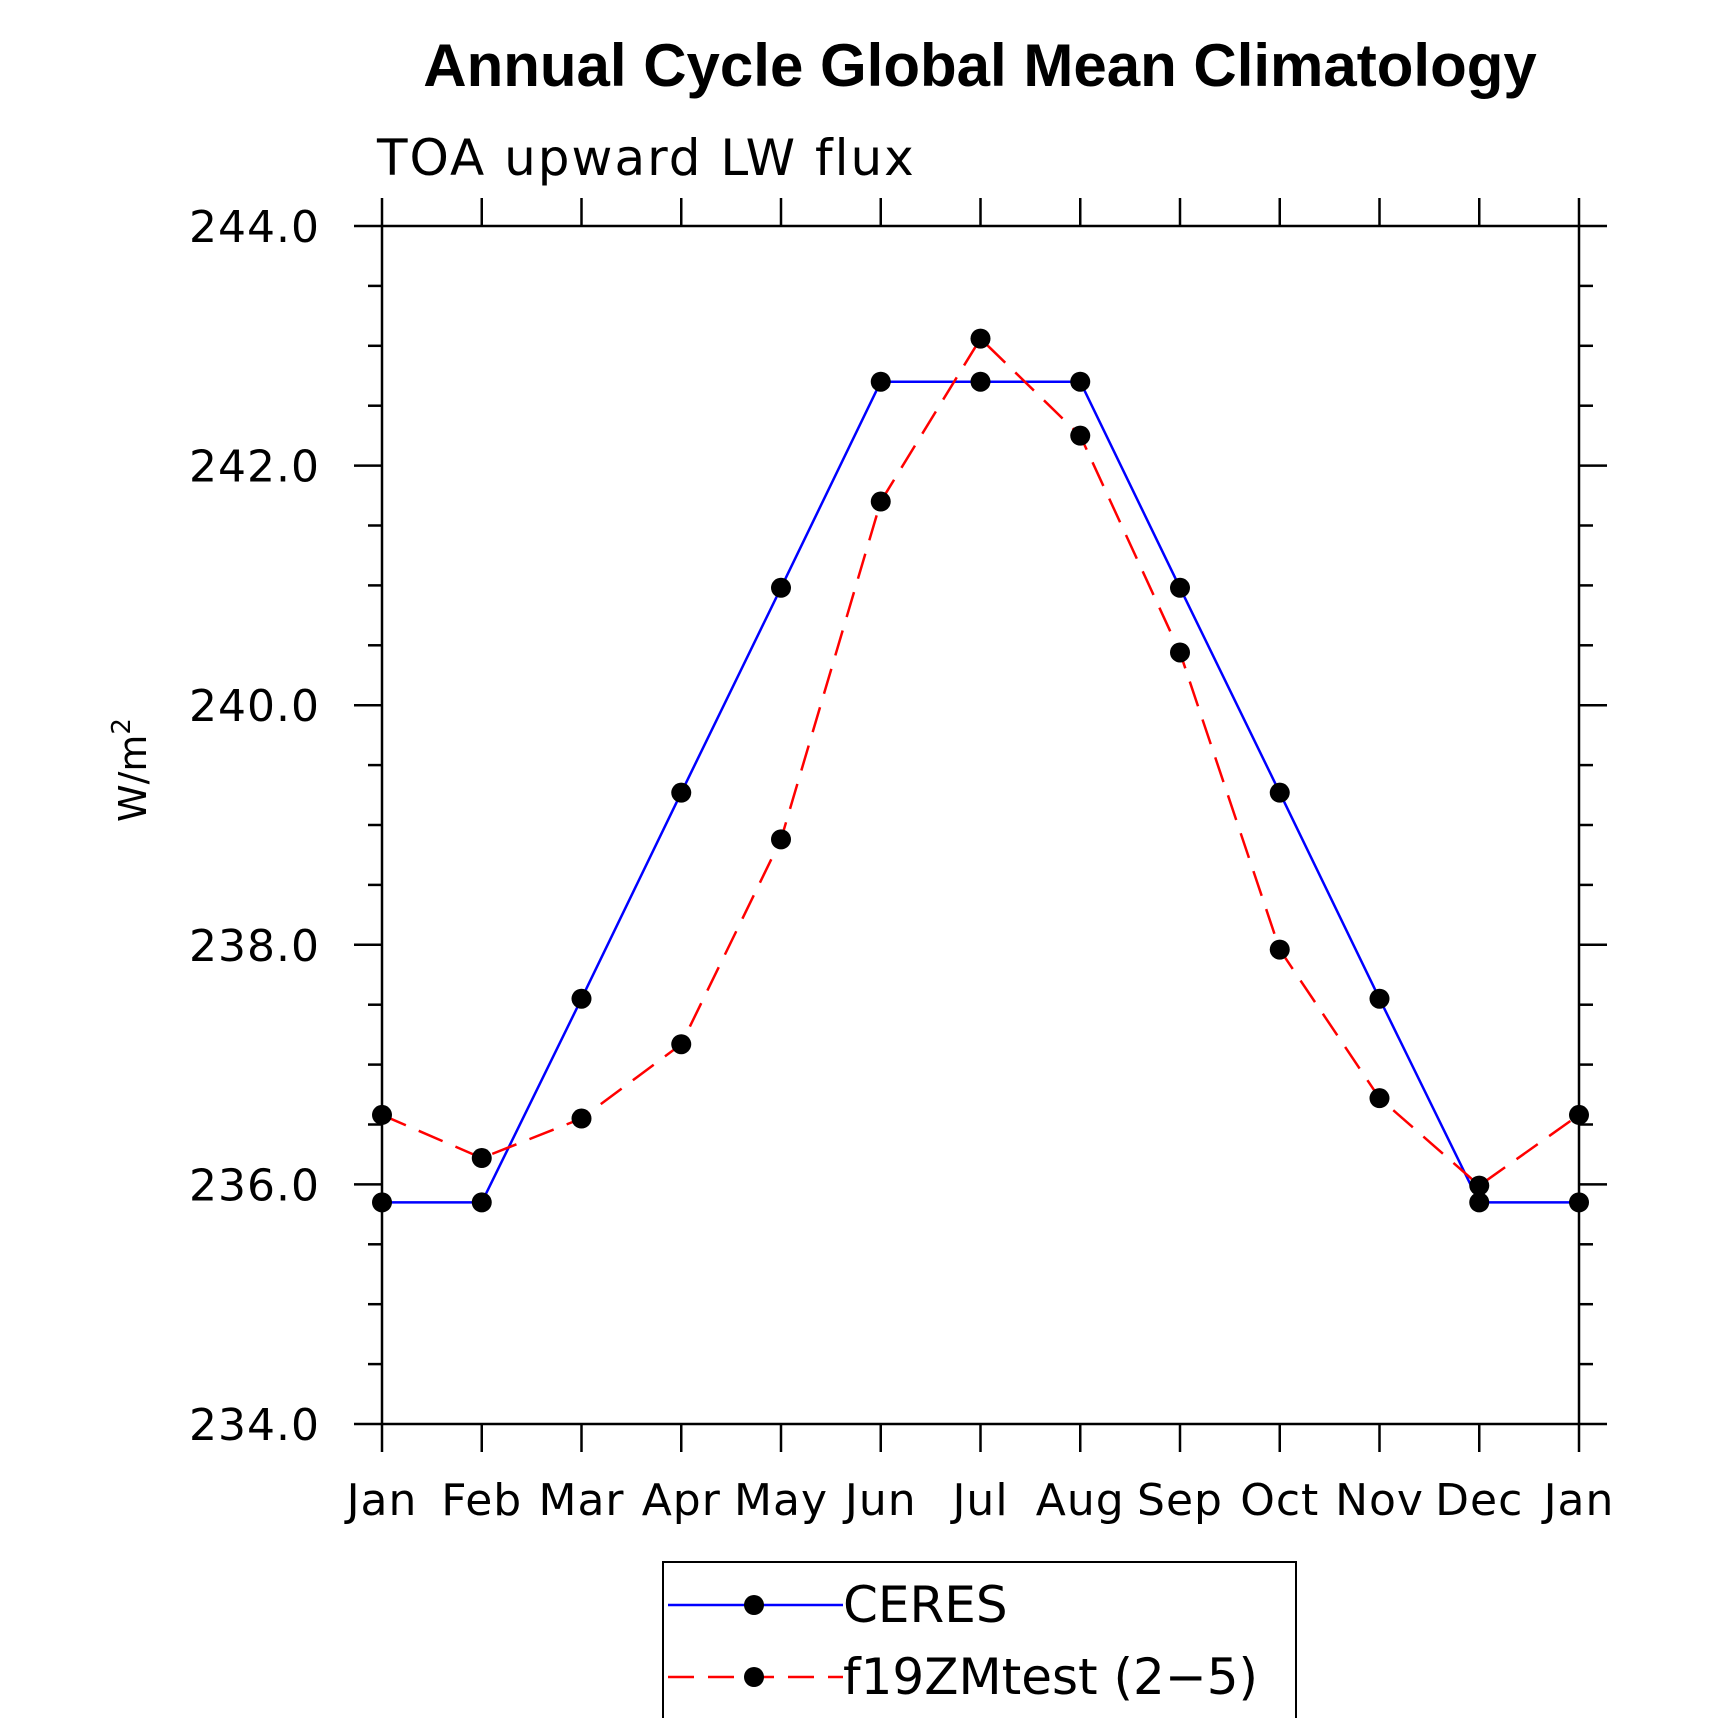 This screenshot has width=1710, height=1718. What do you see at coordinates (1080, 1500) in the screenshot?
I see `x-tick-label: Aug` at bounding box center [1080, 1500].